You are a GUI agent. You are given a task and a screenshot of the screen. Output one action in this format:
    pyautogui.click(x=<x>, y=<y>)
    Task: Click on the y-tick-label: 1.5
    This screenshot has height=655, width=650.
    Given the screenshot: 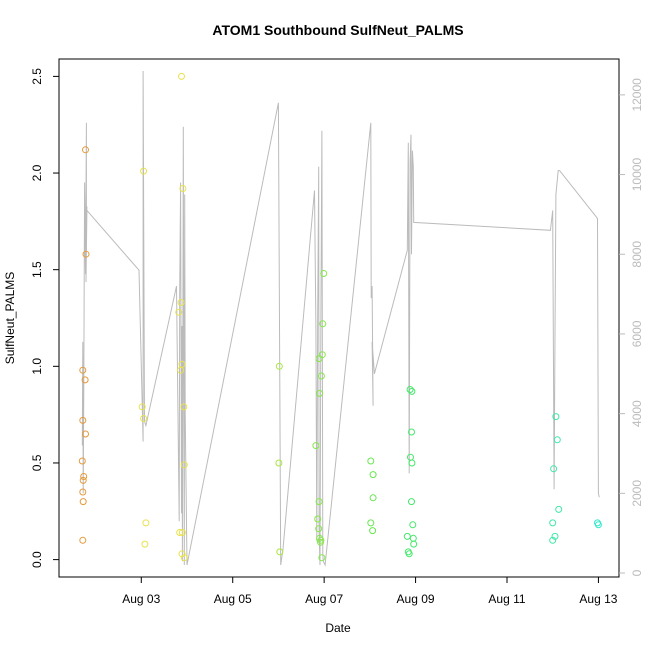 What is the action you would take?
    pyautogui.click(x=37, y=269)
    